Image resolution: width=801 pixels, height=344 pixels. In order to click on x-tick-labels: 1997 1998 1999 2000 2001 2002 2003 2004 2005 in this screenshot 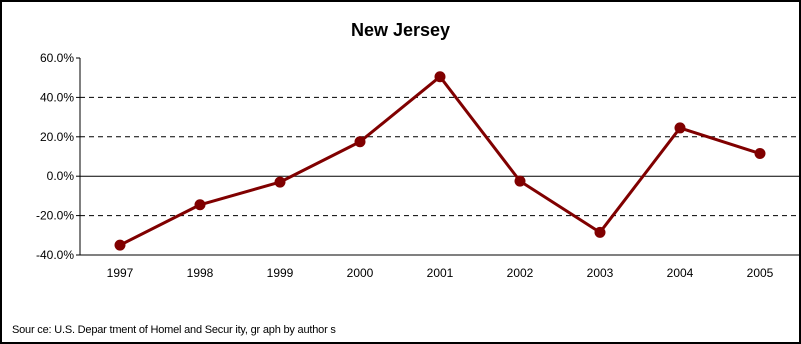, I will do `click(440, 273)`.